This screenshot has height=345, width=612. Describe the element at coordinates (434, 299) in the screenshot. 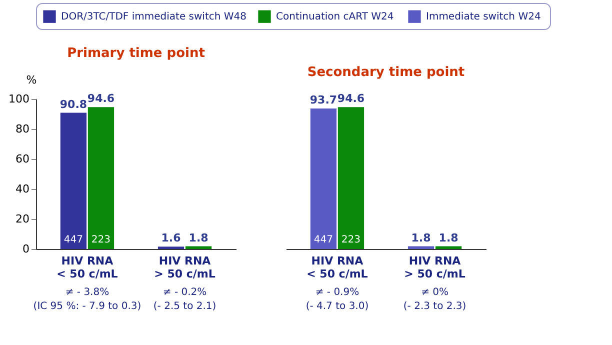

I see `text: ≠ 0% (- 2.3 to 2.3)` at that location.